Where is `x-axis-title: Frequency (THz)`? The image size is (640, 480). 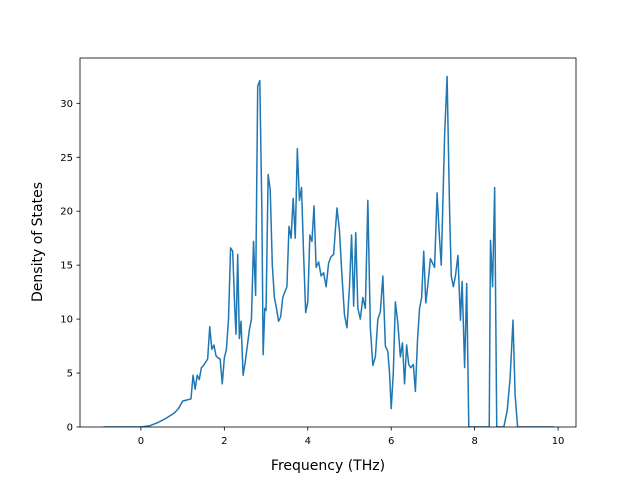
x-axis-title: Frequency (THz) is located at coordinates (328, 466).